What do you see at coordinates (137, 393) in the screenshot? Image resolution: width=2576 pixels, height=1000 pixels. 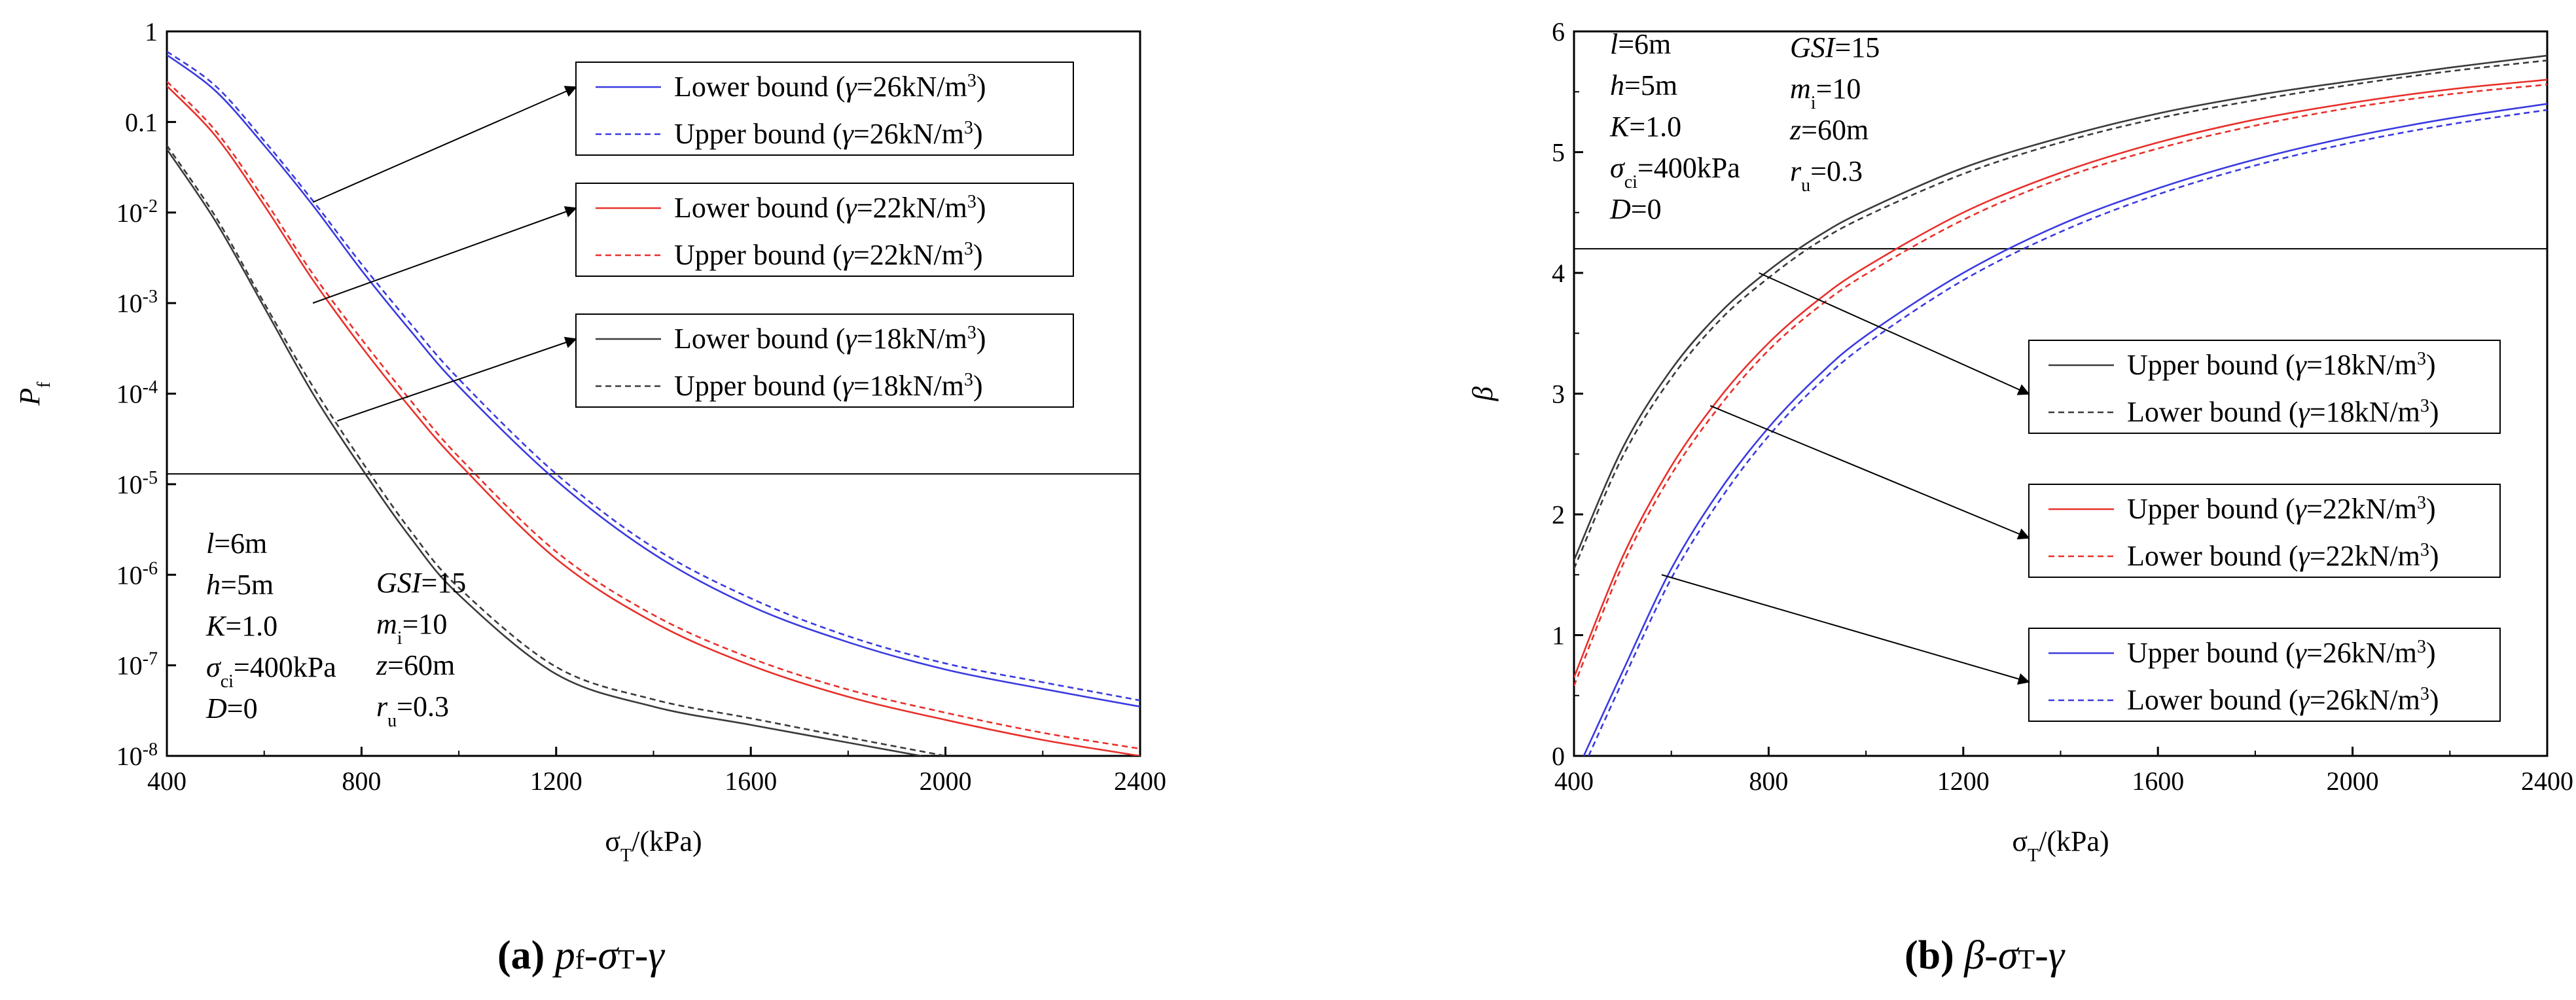 I see `y-tick-label: 10⁻⁴` at bounding box center [137, 393].